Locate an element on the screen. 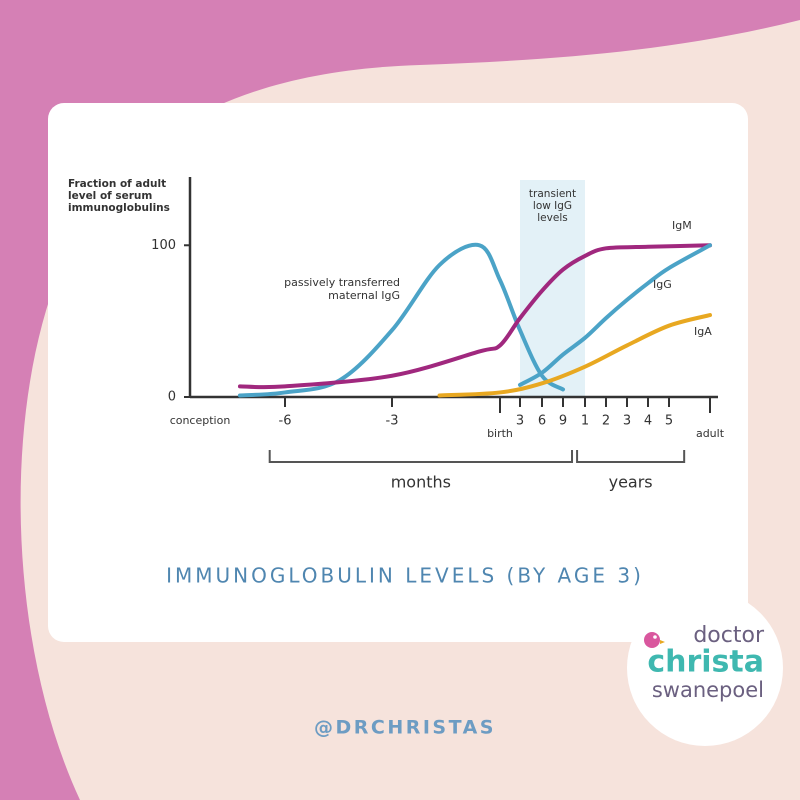  caption: IMMUNOGLOBULIN LEVELS (BY AGE 3) is located at coordinates (405, 576).